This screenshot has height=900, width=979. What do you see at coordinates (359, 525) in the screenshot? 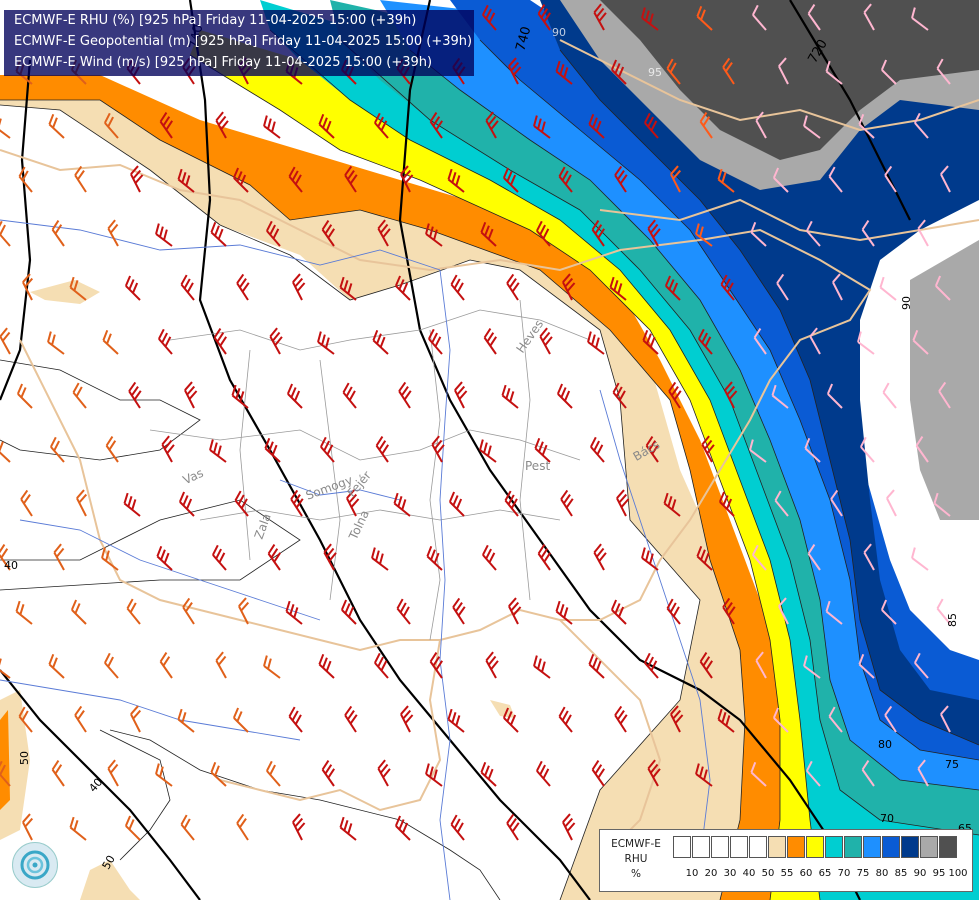
I see `region-label-tolna: Tolna` at bounding box center [359, 525].